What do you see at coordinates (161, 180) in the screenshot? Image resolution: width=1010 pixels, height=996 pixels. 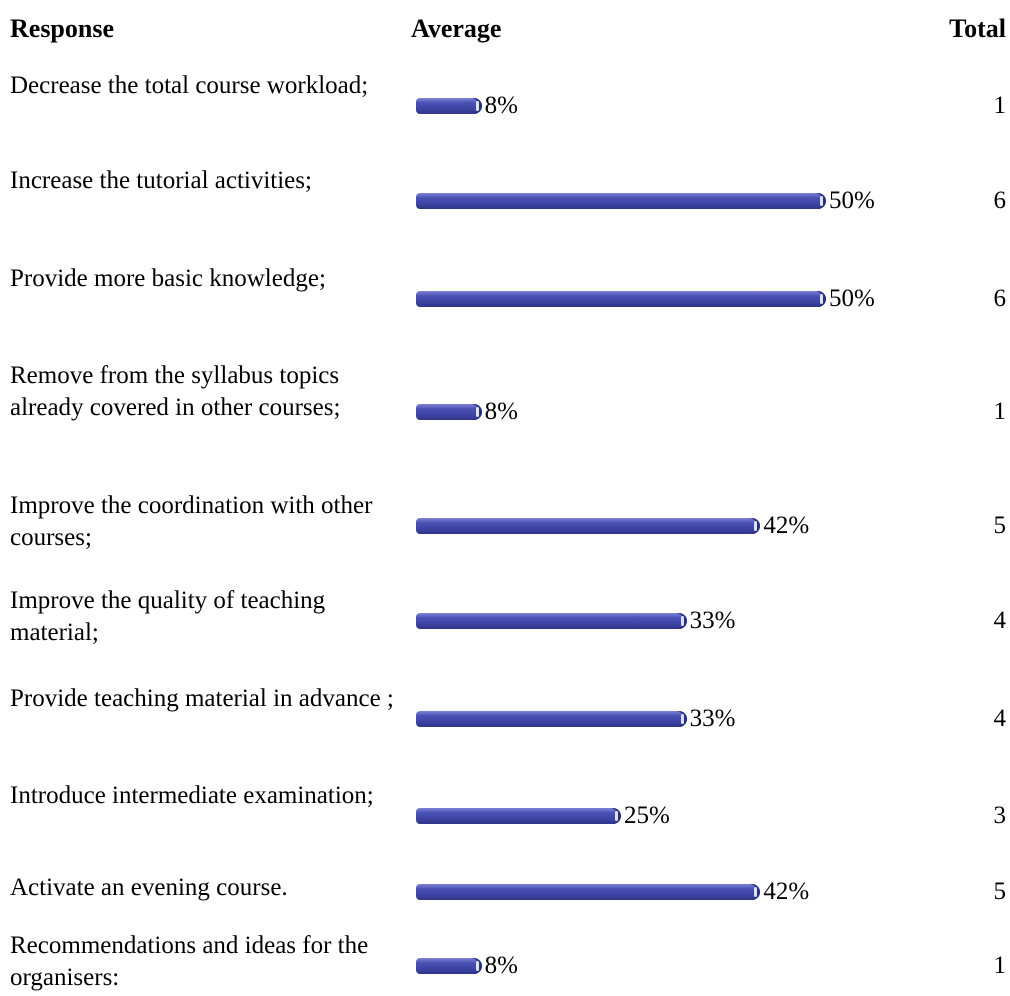 I see `response-label: Increase the tutorial activities;` at bounding box center [161, 180].